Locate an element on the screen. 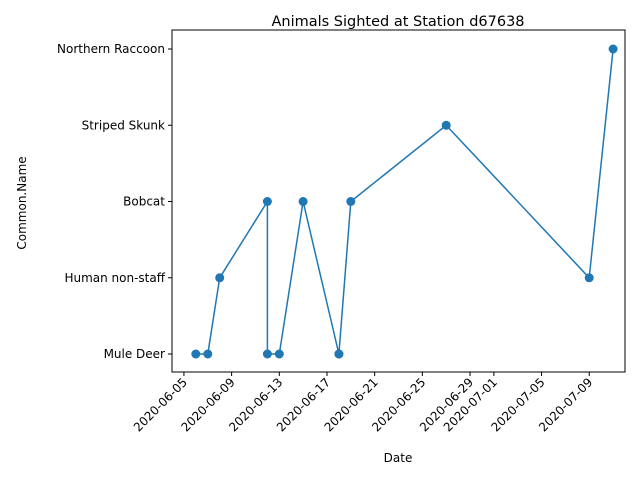 The height and width of the screenshot is (480, 640). x-axis-label: Date is located at coordinates (398, 458).